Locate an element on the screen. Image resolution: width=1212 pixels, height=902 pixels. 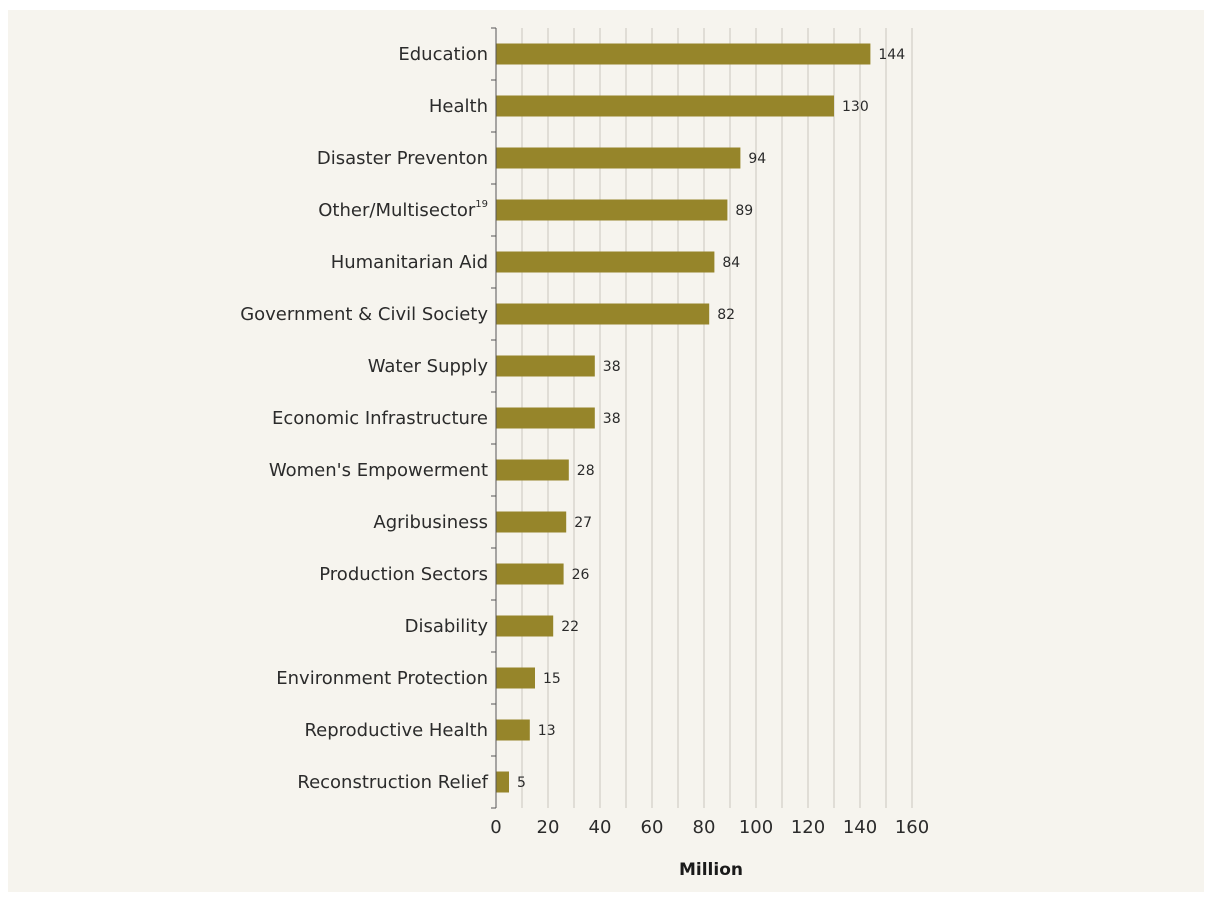
value-label: 82 is located at coordinates (726, 315).